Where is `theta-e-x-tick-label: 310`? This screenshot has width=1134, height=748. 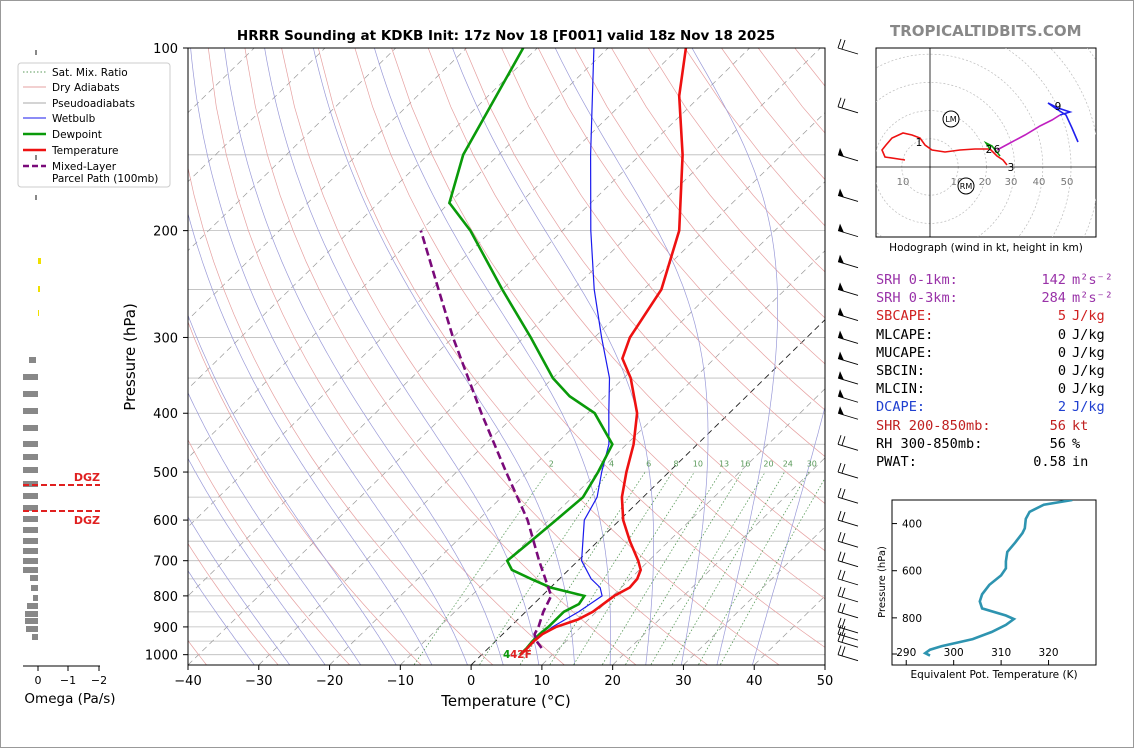 theta-e-x-tick-label: 310 is located at coordinates (1001, 653).